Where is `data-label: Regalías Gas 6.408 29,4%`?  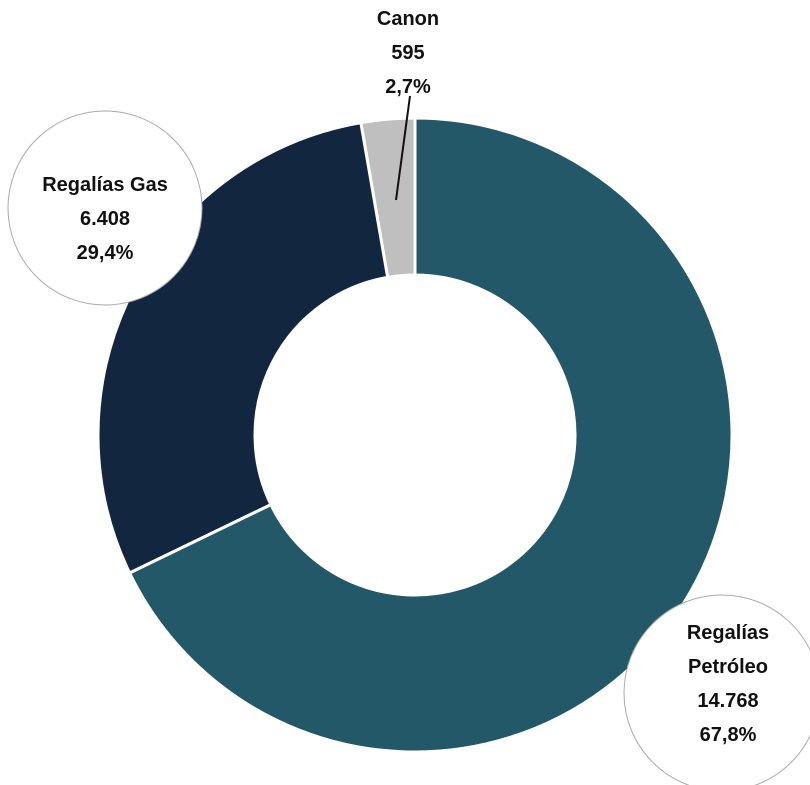
data-label: Regalías Gas 6.408 29,4% is located at coordinates (105, 219).